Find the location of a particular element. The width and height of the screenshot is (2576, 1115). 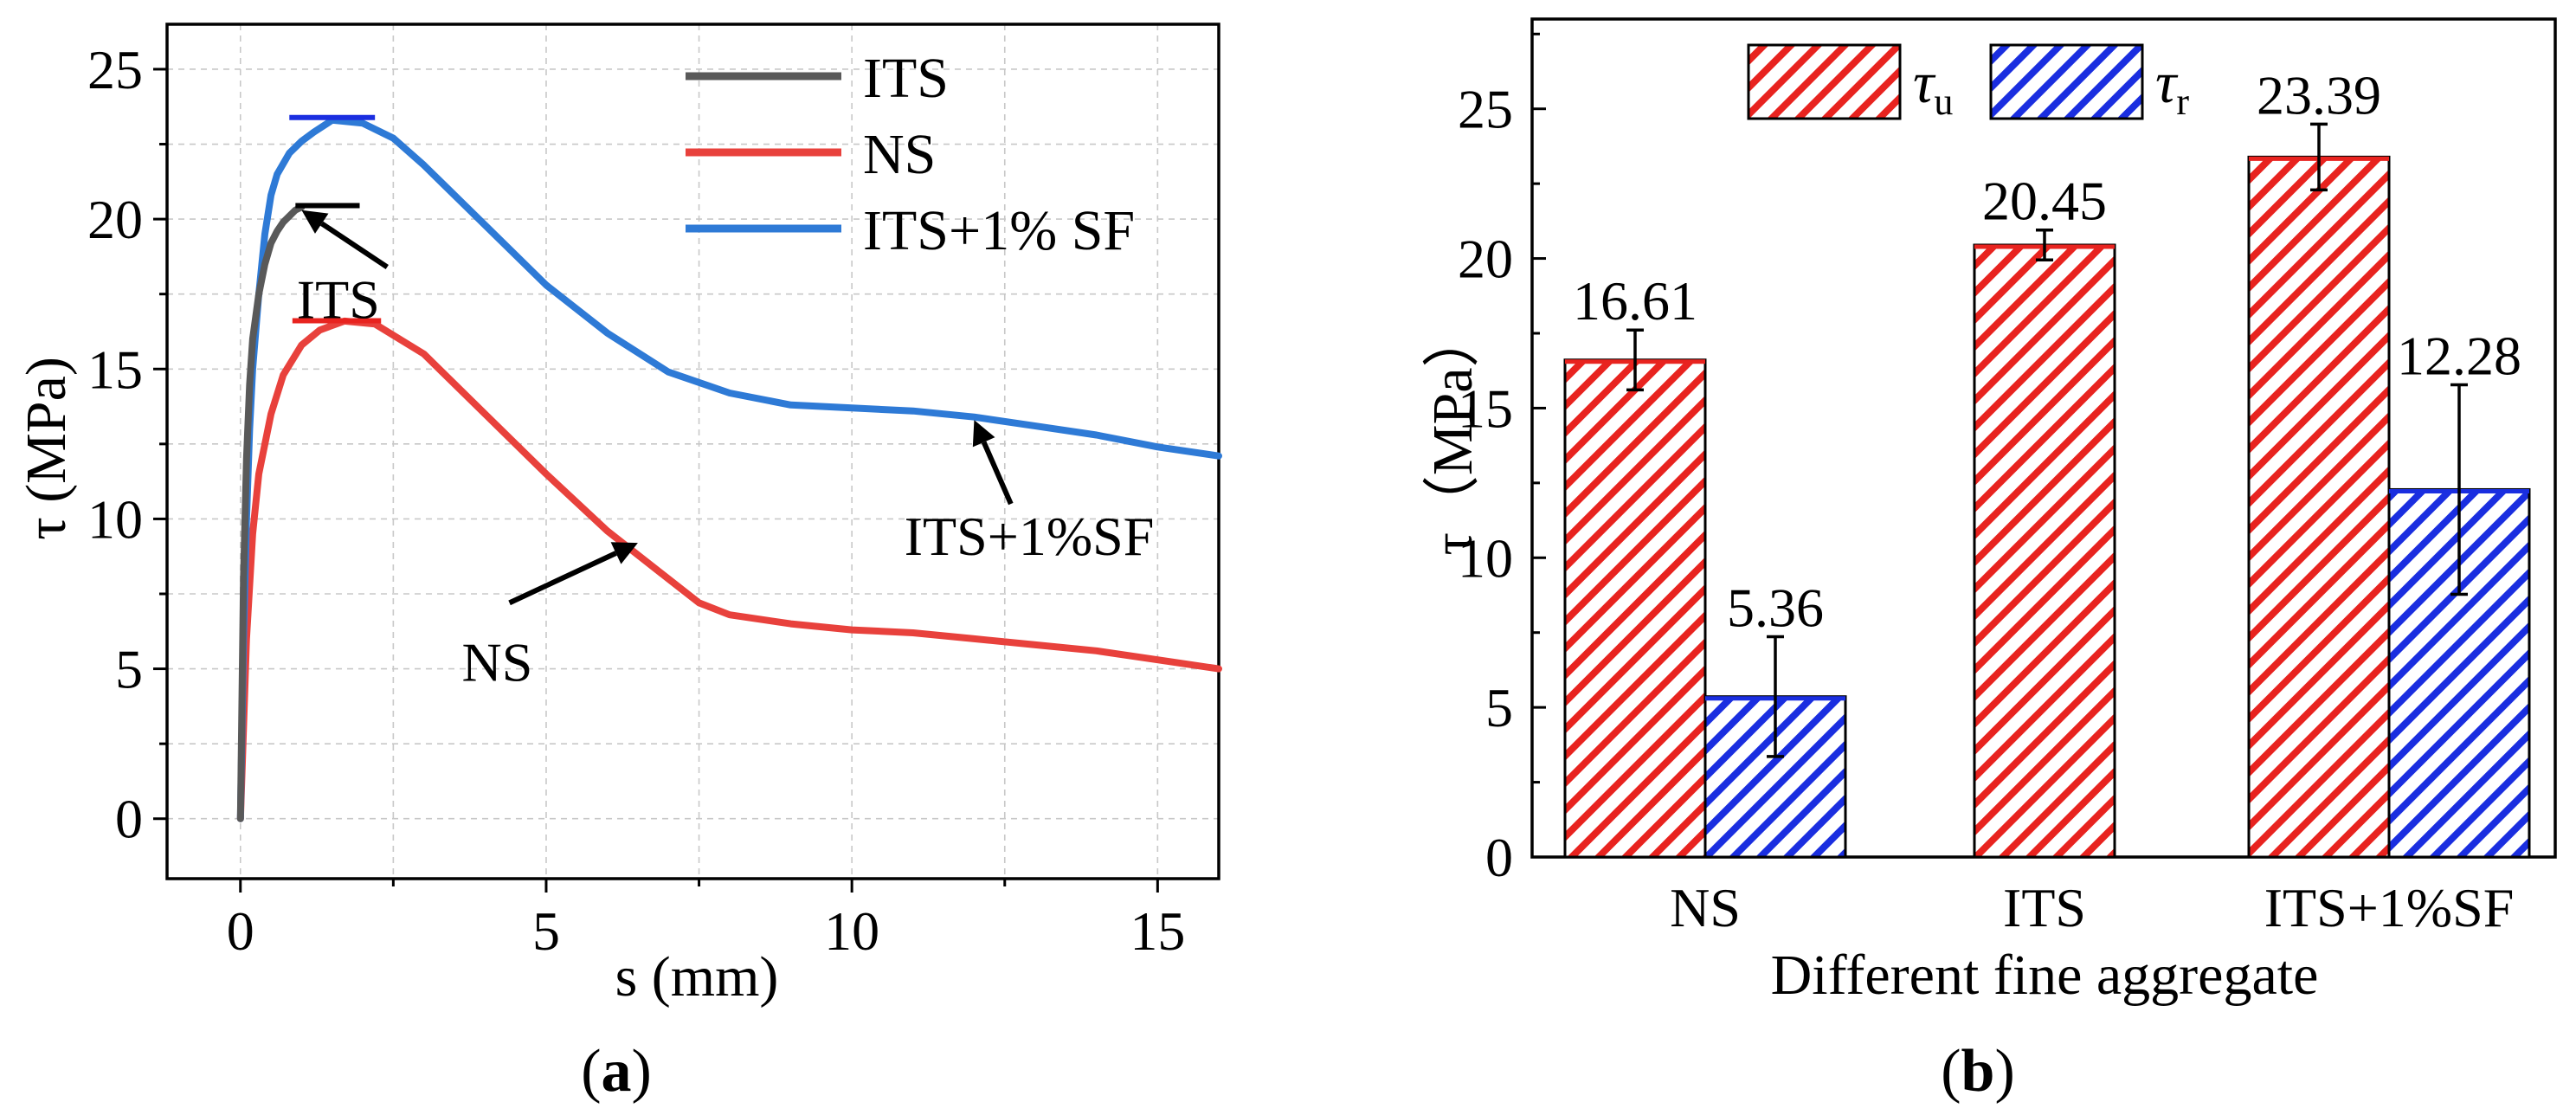

panel-letter-b: b is located at coordinates (1978, 1072).